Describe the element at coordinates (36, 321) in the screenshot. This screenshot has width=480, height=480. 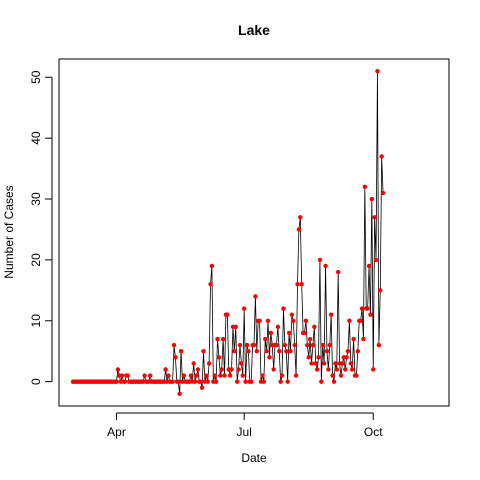
I see `y-tick-label: 10` at that location.